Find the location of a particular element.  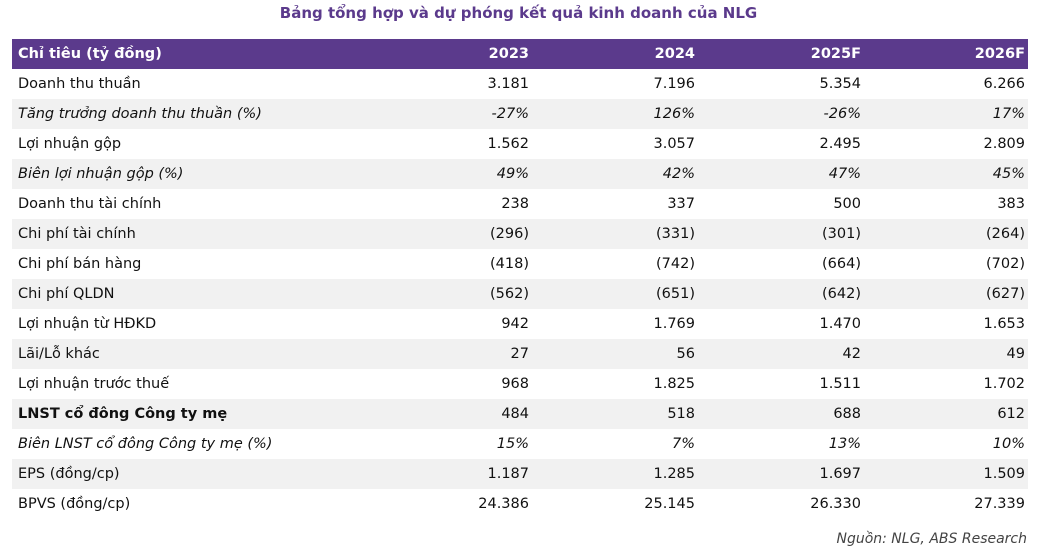

row-value: (562) is located at coordinates (439, 294).